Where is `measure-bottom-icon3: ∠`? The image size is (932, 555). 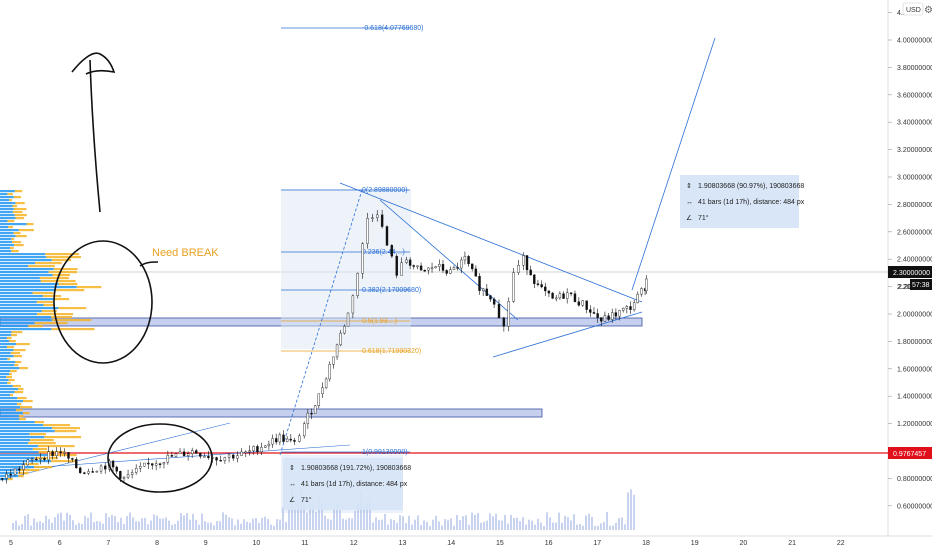 measure-bottom-icon3: ∠ is located at coordinates (292, 500).